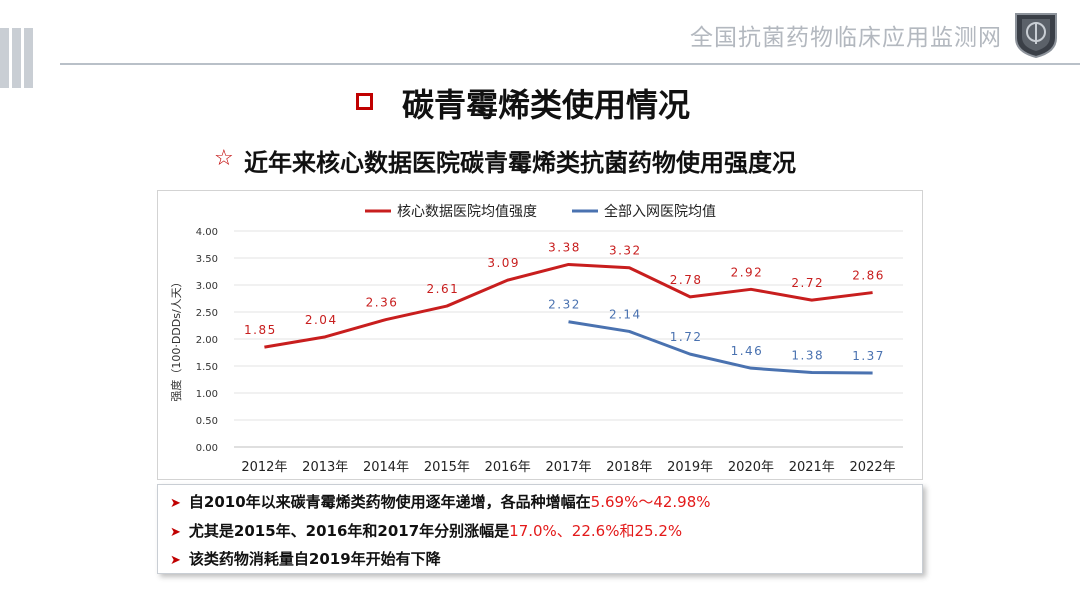 Image resolution: width=1080 pixels, height=608 pixels. What do you see at coordinates (207, 340) in the screenshot?
I see `y-tick-label: 2.00` at bounding box center [207, 340].